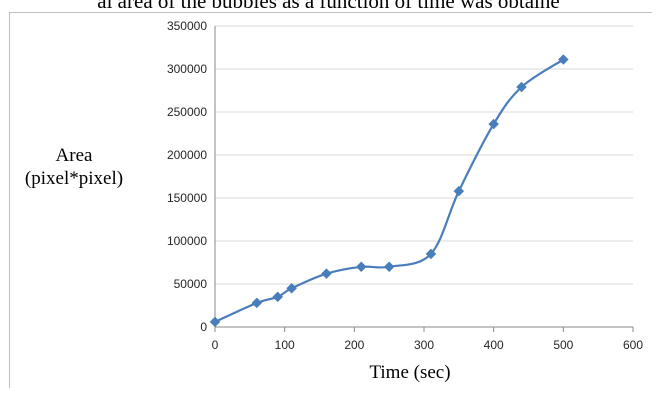 The width and height of the screenshot is (657, 394). I want to click on y-tick-label-6: 300000, so click(187, 69).